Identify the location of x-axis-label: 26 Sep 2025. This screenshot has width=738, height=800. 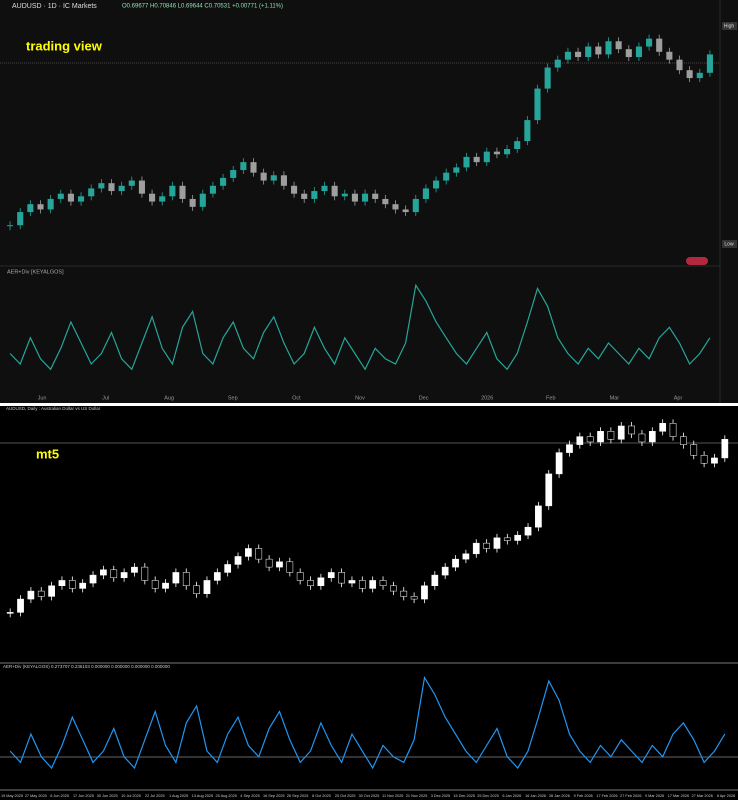
(298, 796).